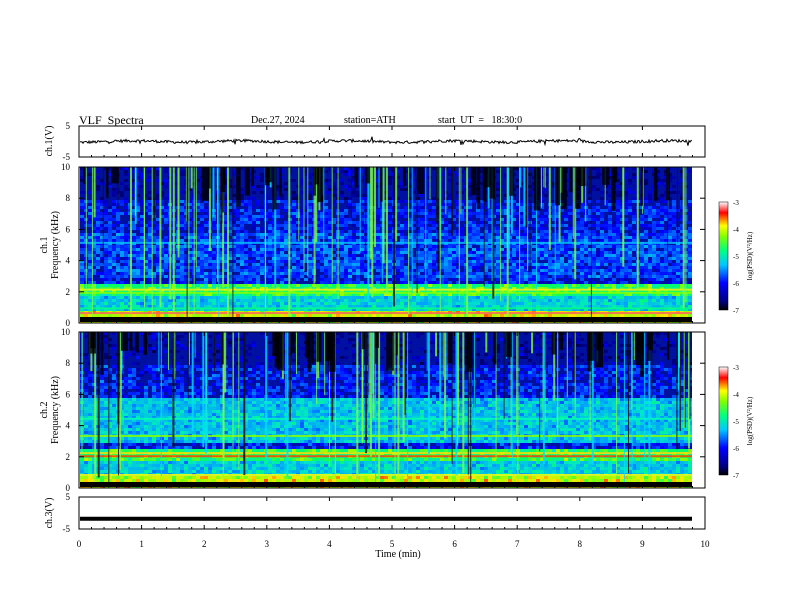 Image resolution: width=792 pixels, height=612 pixels. I want to click on x-tick-label: 5, so click(392, 544).